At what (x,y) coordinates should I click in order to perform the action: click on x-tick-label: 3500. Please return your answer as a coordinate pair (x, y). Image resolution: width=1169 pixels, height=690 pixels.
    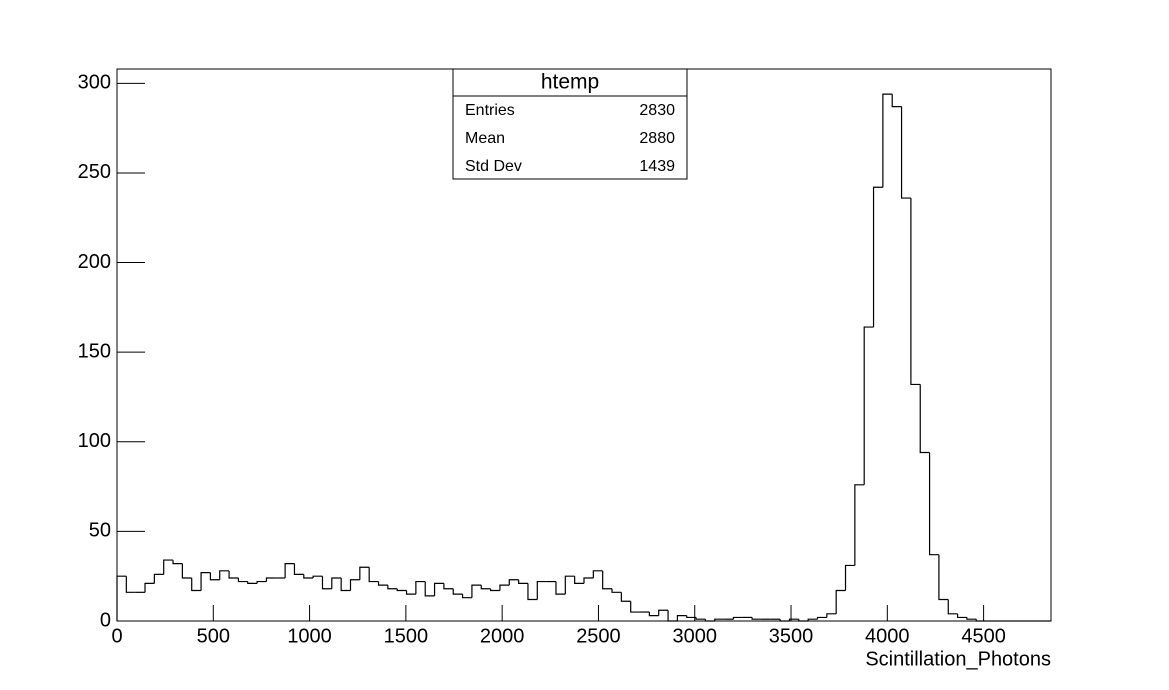
    Looking at the image, I should click on (791, 636).